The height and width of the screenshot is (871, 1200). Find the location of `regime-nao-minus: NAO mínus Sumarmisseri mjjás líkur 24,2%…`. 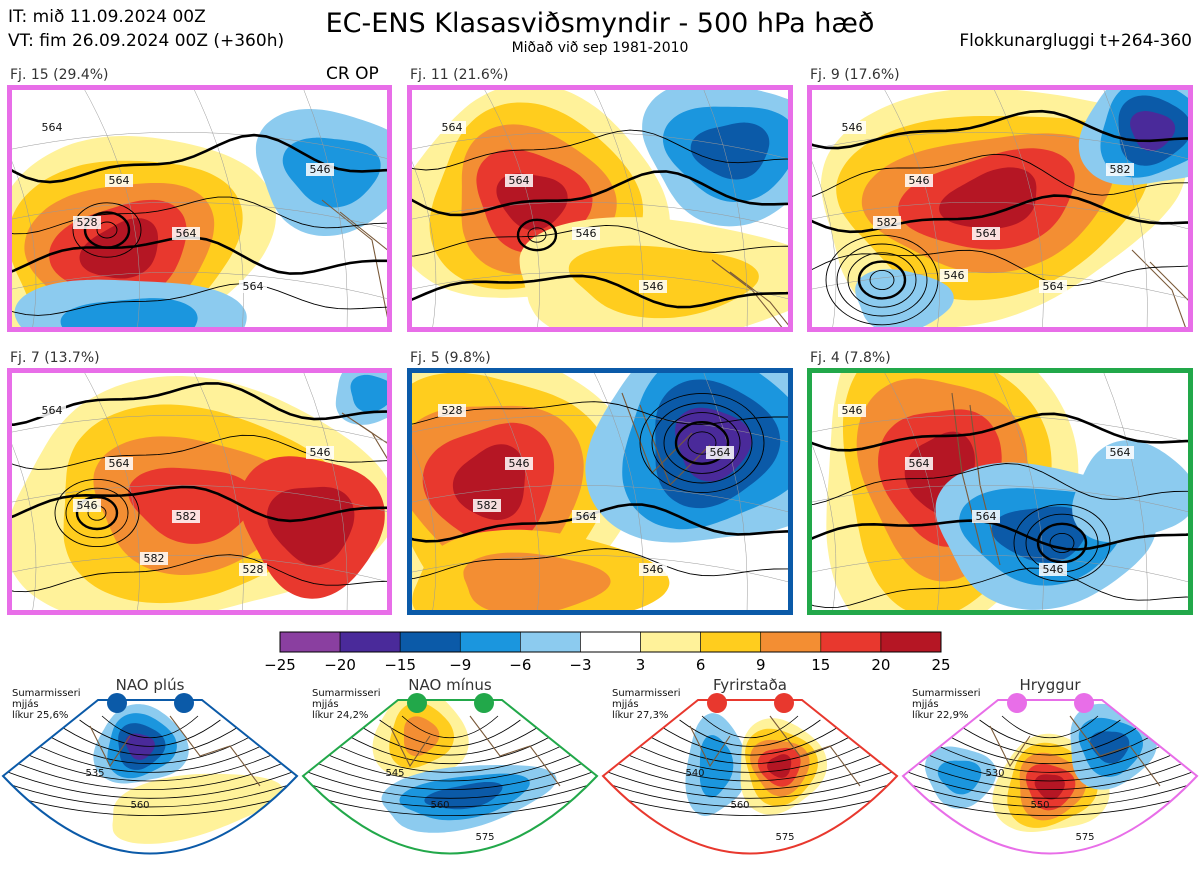

regime-nao-minus: NAO mínus Sumarmisseri mjjás líkur 24,2%… is located at coordinates (450, 773).